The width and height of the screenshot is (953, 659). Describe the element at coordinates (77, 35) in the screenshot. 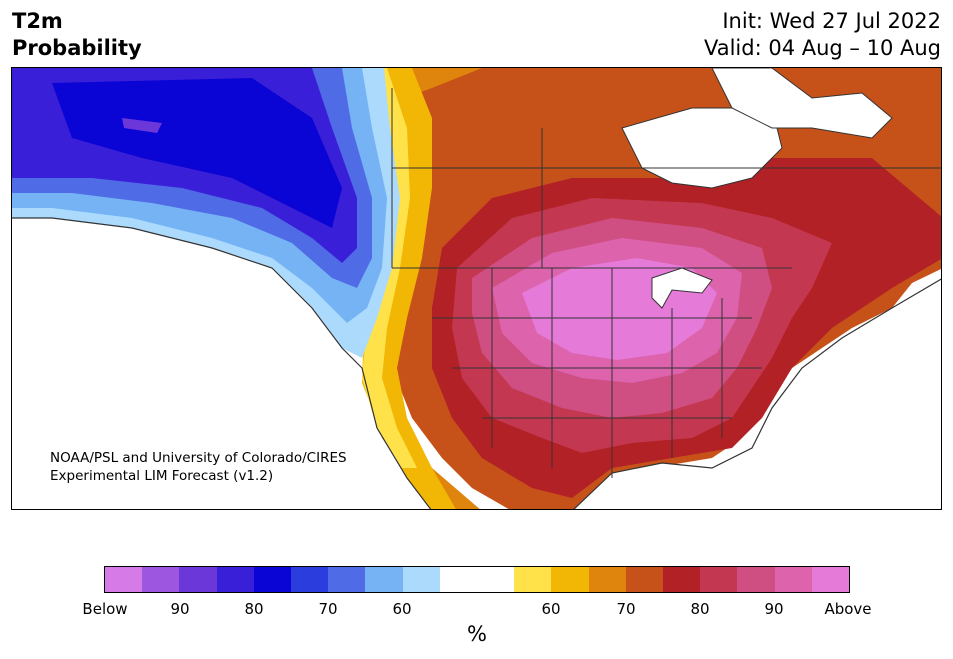

I see `map-title: T2m Probability` at that location.